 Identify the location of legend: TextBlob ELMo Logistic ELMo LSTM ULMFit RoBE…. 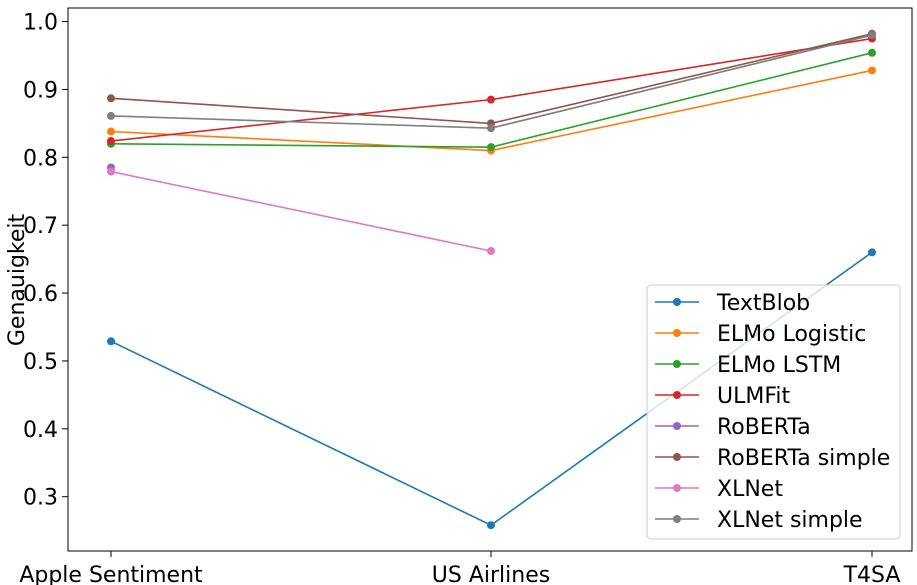
(773, 412).